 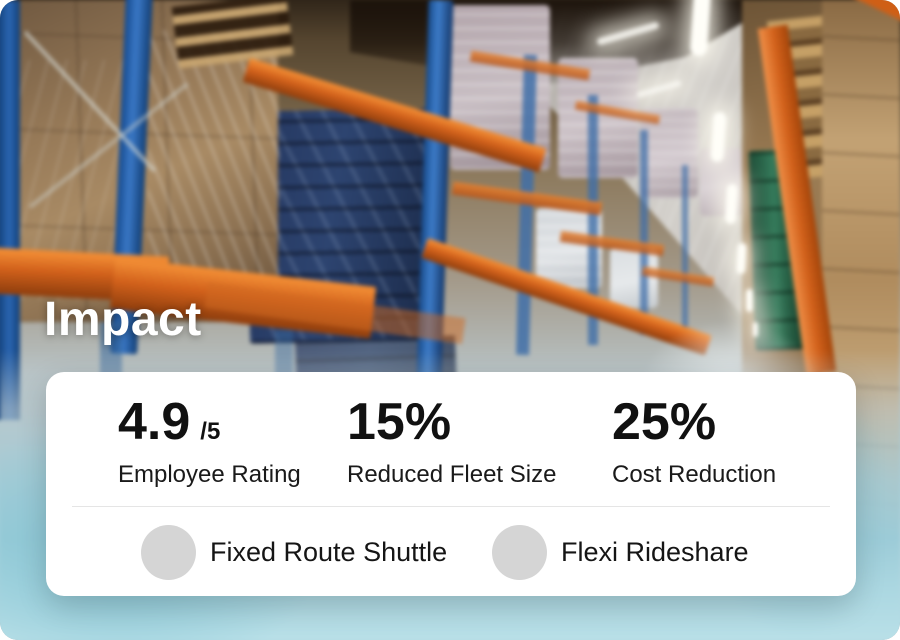 I want to click on stat-cost-reduction: 25% Cost Reduction, so click(x=694, y=441).